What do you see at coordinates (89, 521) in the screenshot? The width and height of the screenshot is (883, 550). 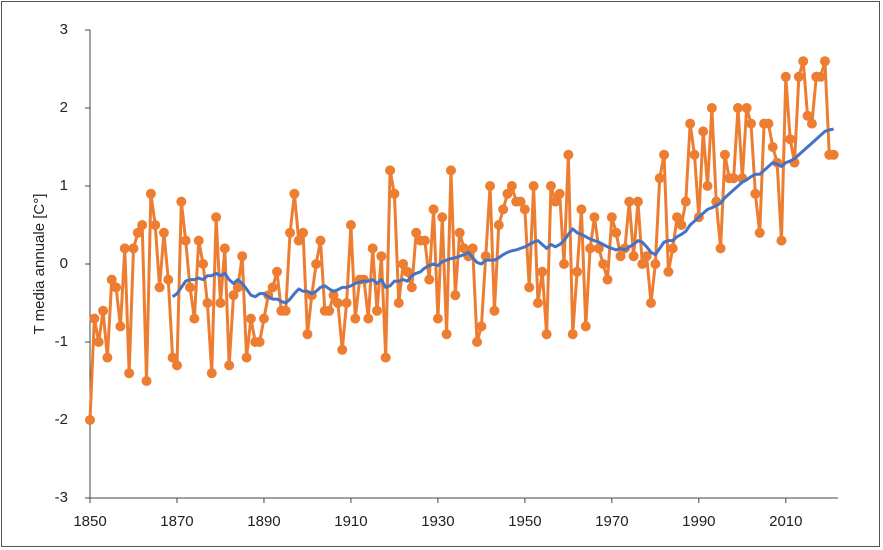 I see `x-tick-label: 1850` at bounding box center [89, 521].